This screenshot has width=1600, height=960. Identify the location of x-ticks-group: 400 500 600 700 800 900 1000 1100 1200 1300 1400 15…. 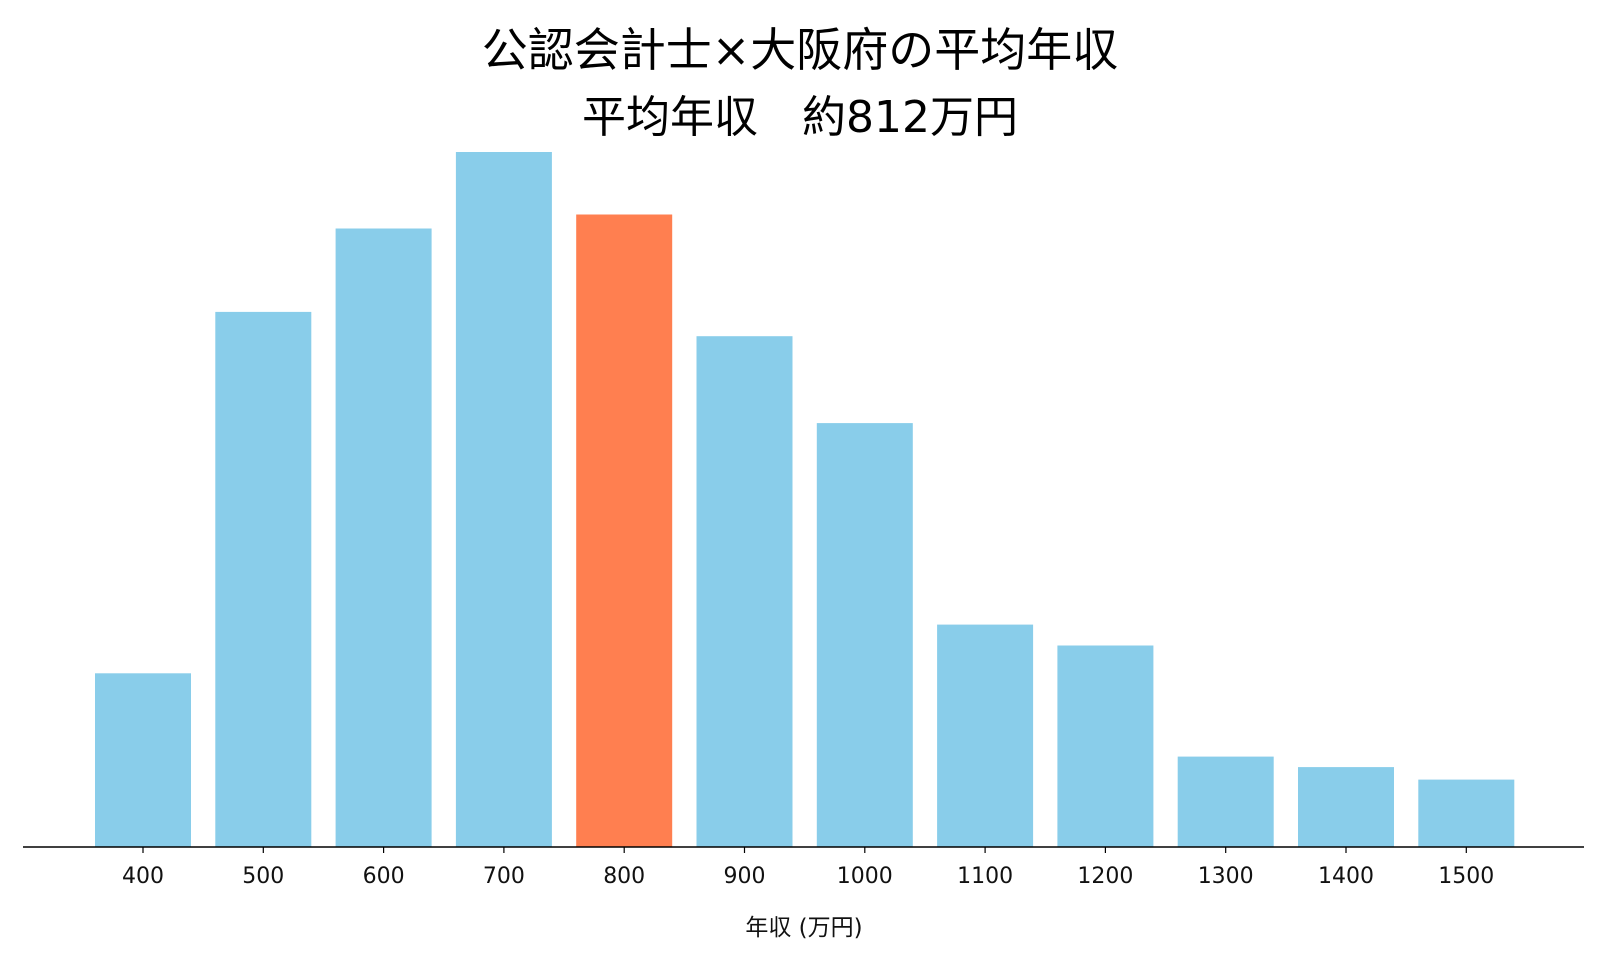
(808, 868).